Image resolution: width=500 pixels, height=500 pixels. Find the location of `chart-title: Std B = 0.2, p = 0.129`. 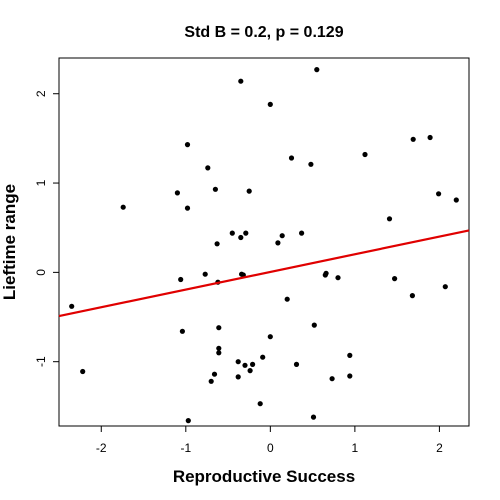

chart-title: Std B = 0.2, p = 0.129 is located at coordinates (263, 32).